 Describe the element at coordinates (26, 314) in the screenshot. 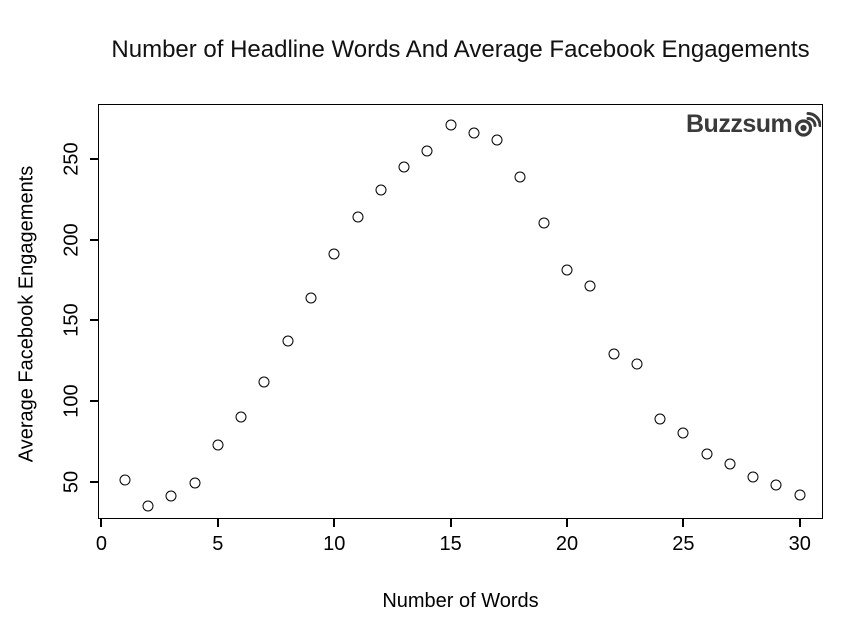

I see `y-axis-title: Average Facebook Engagements` at that location.